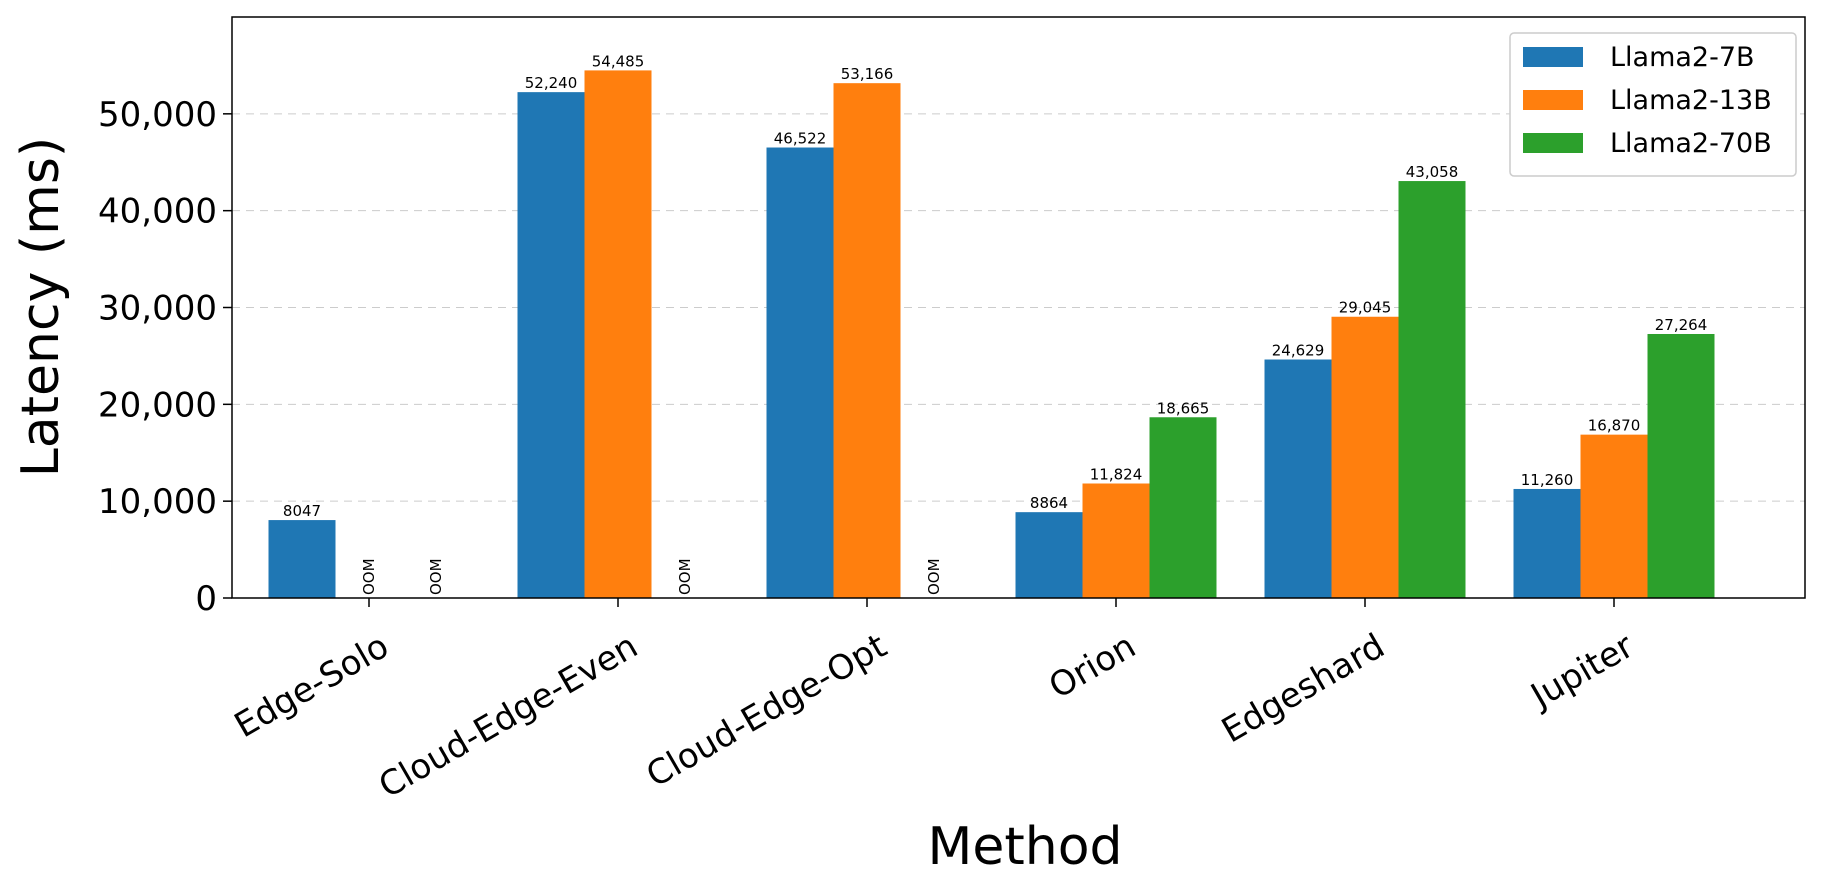  What do you see at coordinates (1682, 57) in the screenshot?
I see `legend-entry: Llama2-7B` at bounding box center [1682, 57].